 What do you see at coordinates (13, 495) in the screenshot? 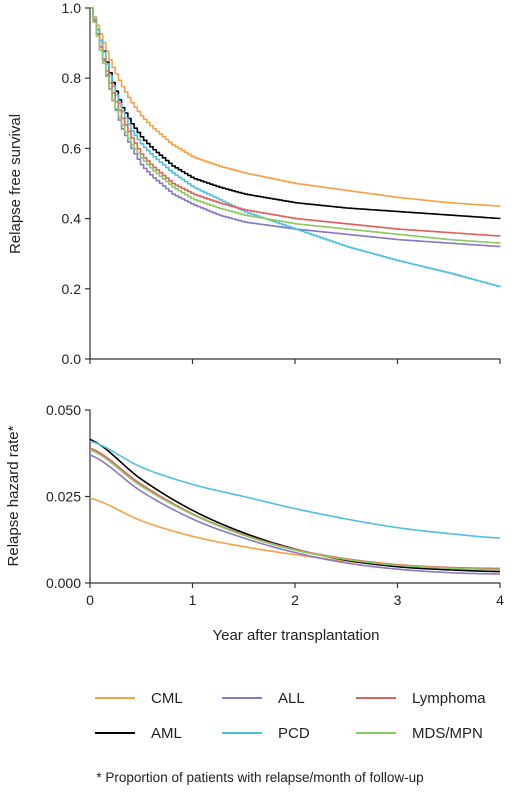
I see `bottom-y-axis-label: Relapse hazard rate*` at bounding box center [13, 495].